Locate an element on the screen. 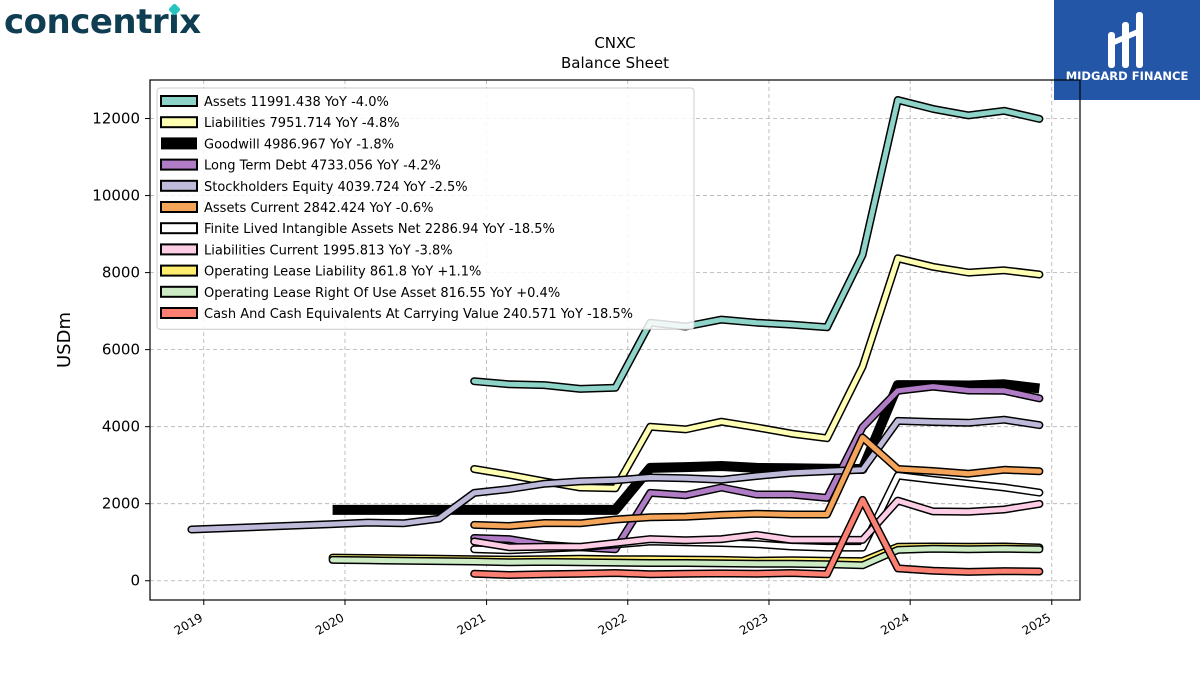  legend-item-liabilities: Liabilities 7951.714 YoY -4.8% is located at coordinates (280, 123).